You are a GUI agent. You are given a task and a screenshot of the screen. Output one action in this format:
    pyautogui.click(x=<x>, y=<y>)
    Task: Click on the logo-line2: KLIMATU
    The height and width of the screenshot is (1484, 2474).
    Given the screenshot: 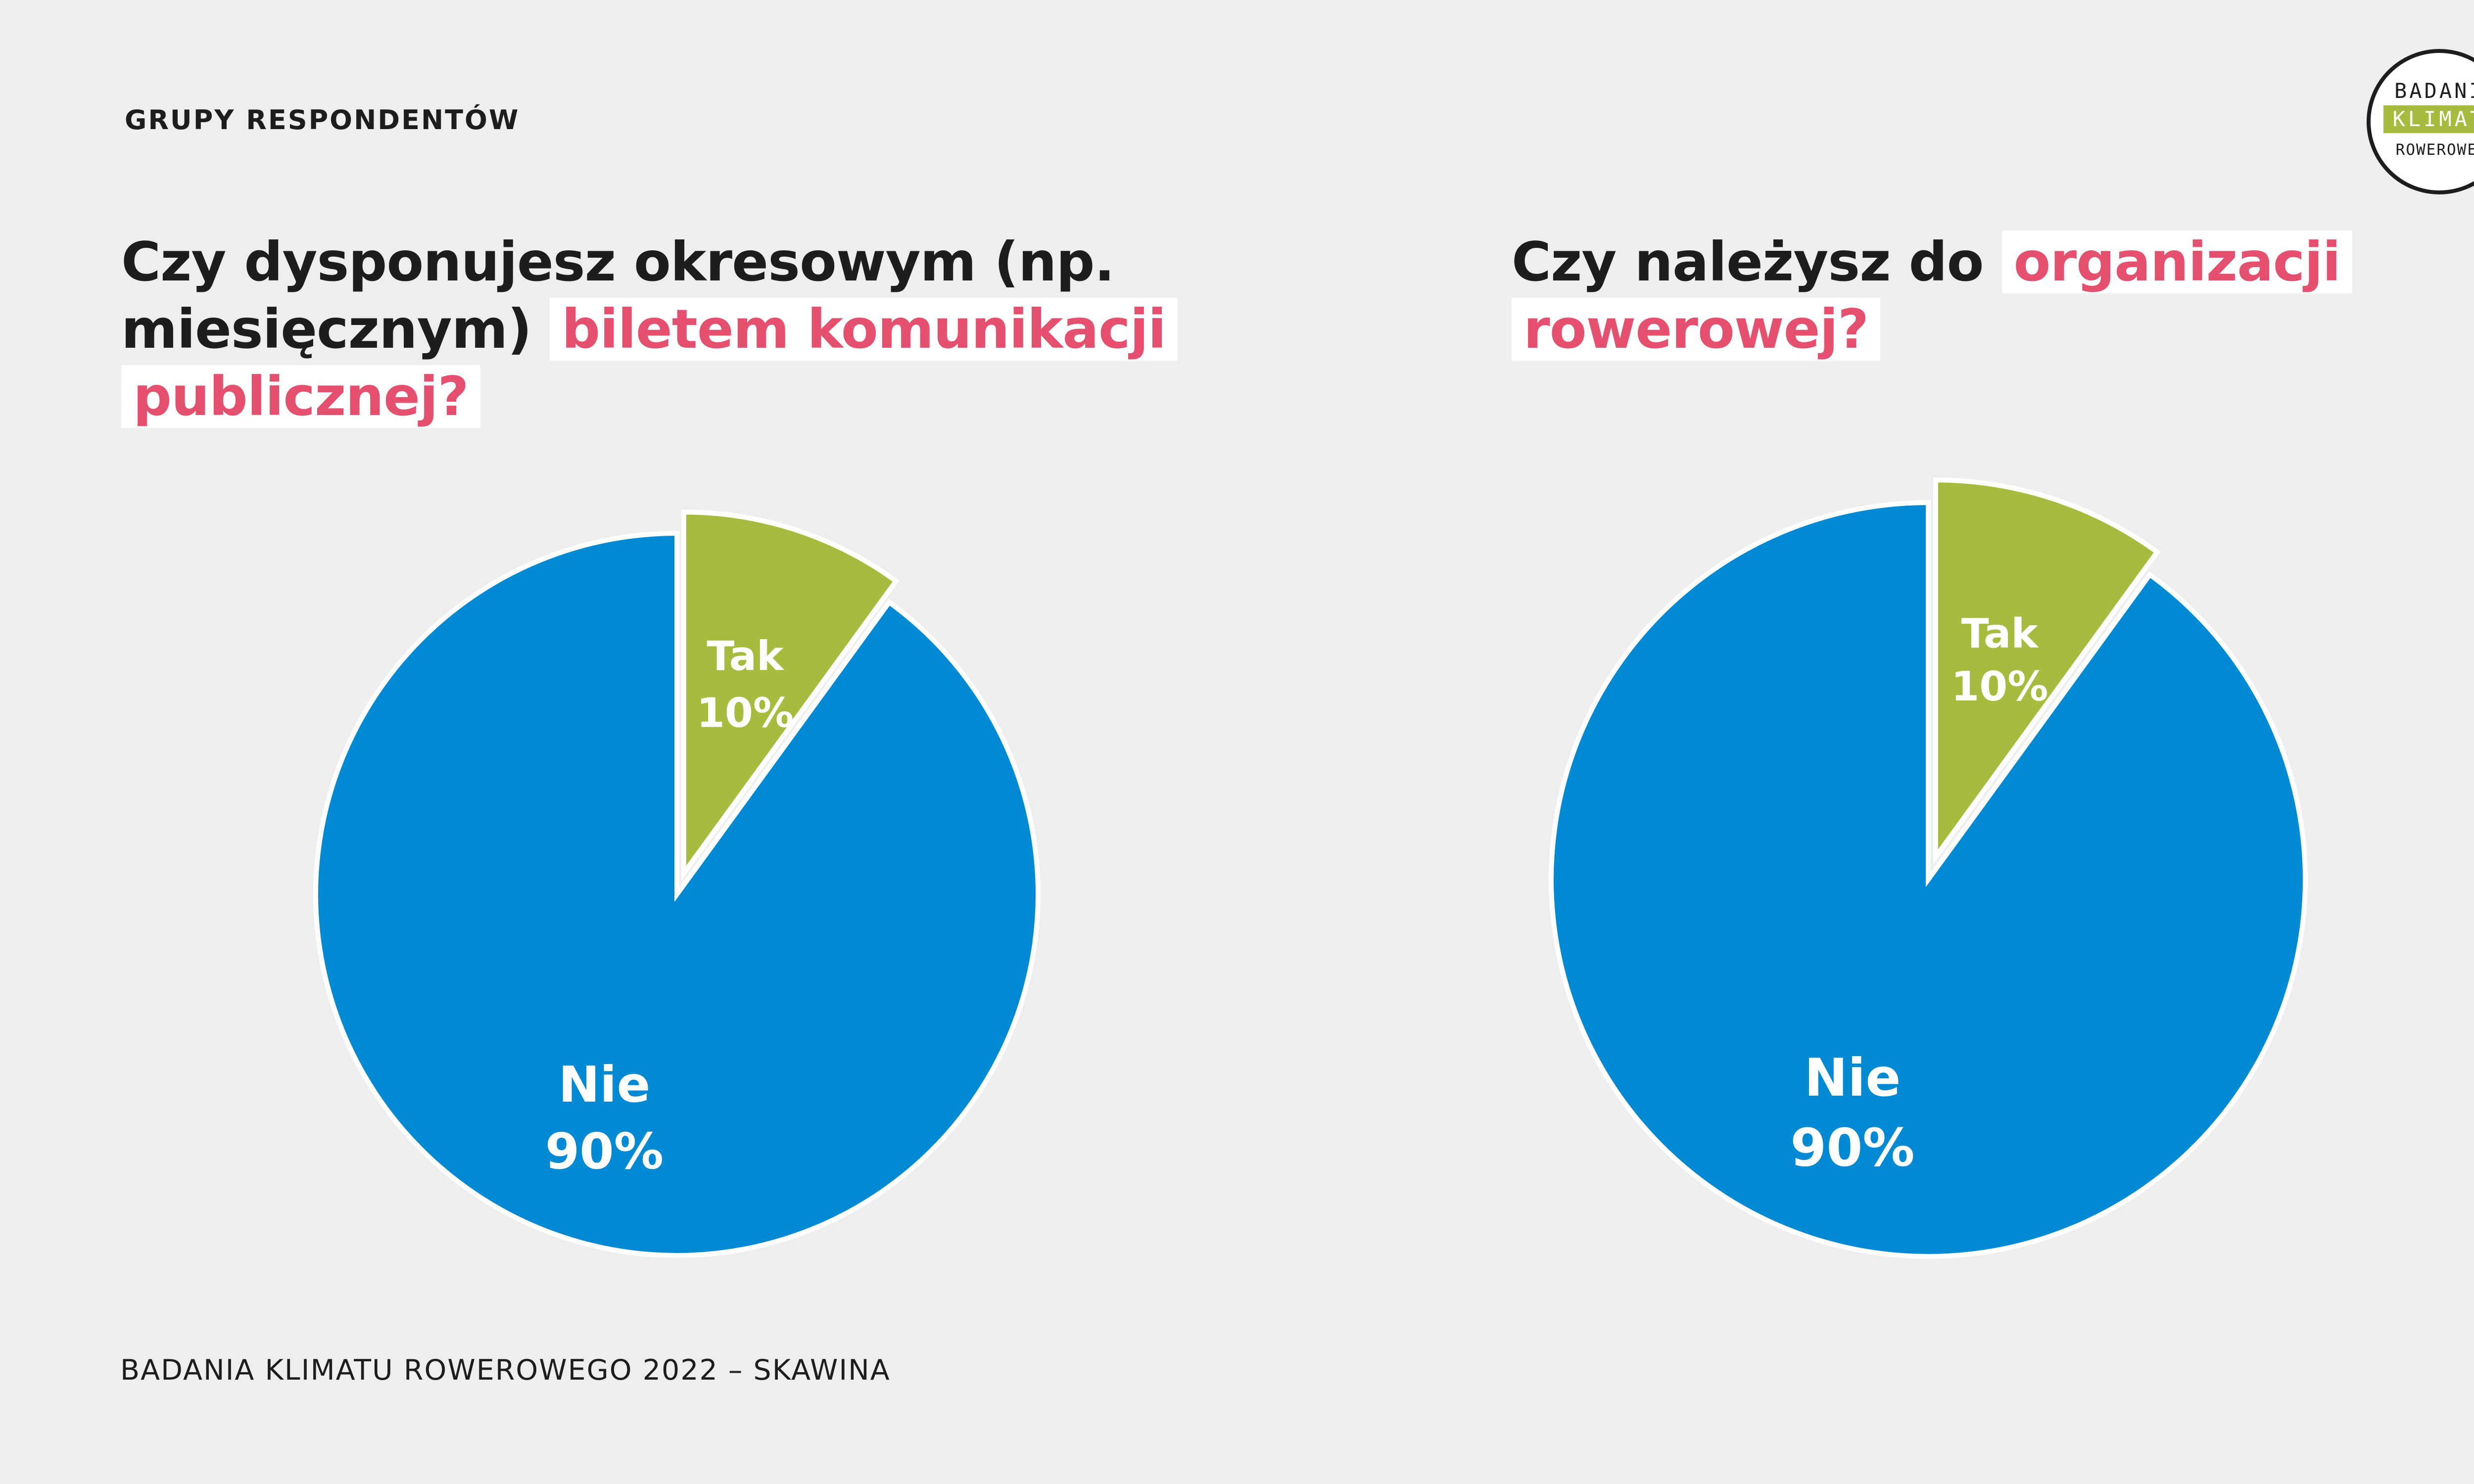 What is the action you would take?
    pyautogui.click(x=2433, y=119)
    